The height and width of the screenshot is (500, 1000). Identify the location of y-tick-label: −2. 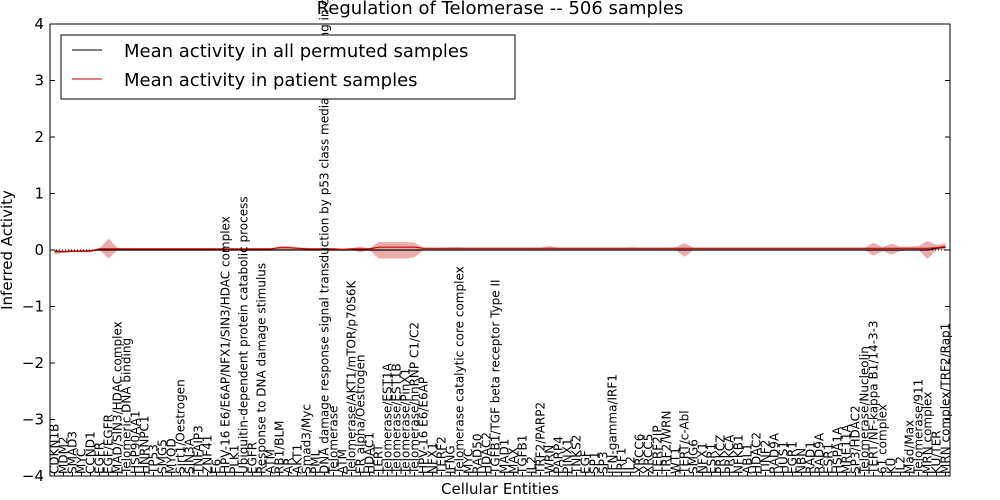
(33, 363).